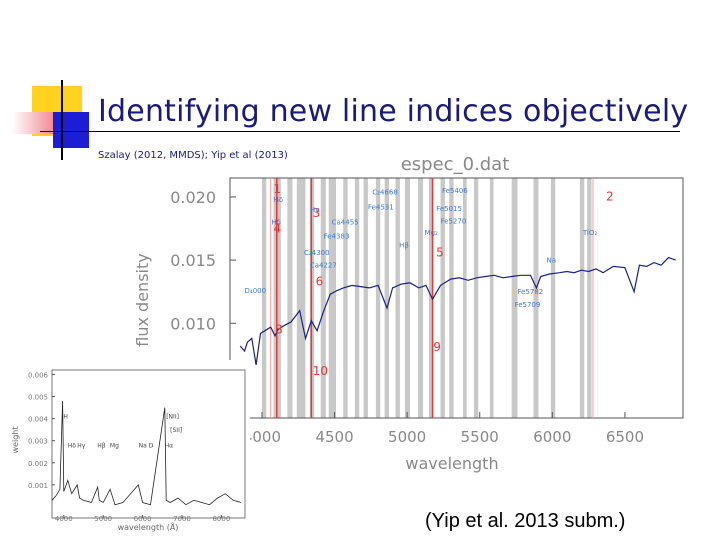  What do you see at coordinates (38, 442) in the screenshot?
I see `inset-y-tick-label: 0.003` at bounding box center [38, 442].